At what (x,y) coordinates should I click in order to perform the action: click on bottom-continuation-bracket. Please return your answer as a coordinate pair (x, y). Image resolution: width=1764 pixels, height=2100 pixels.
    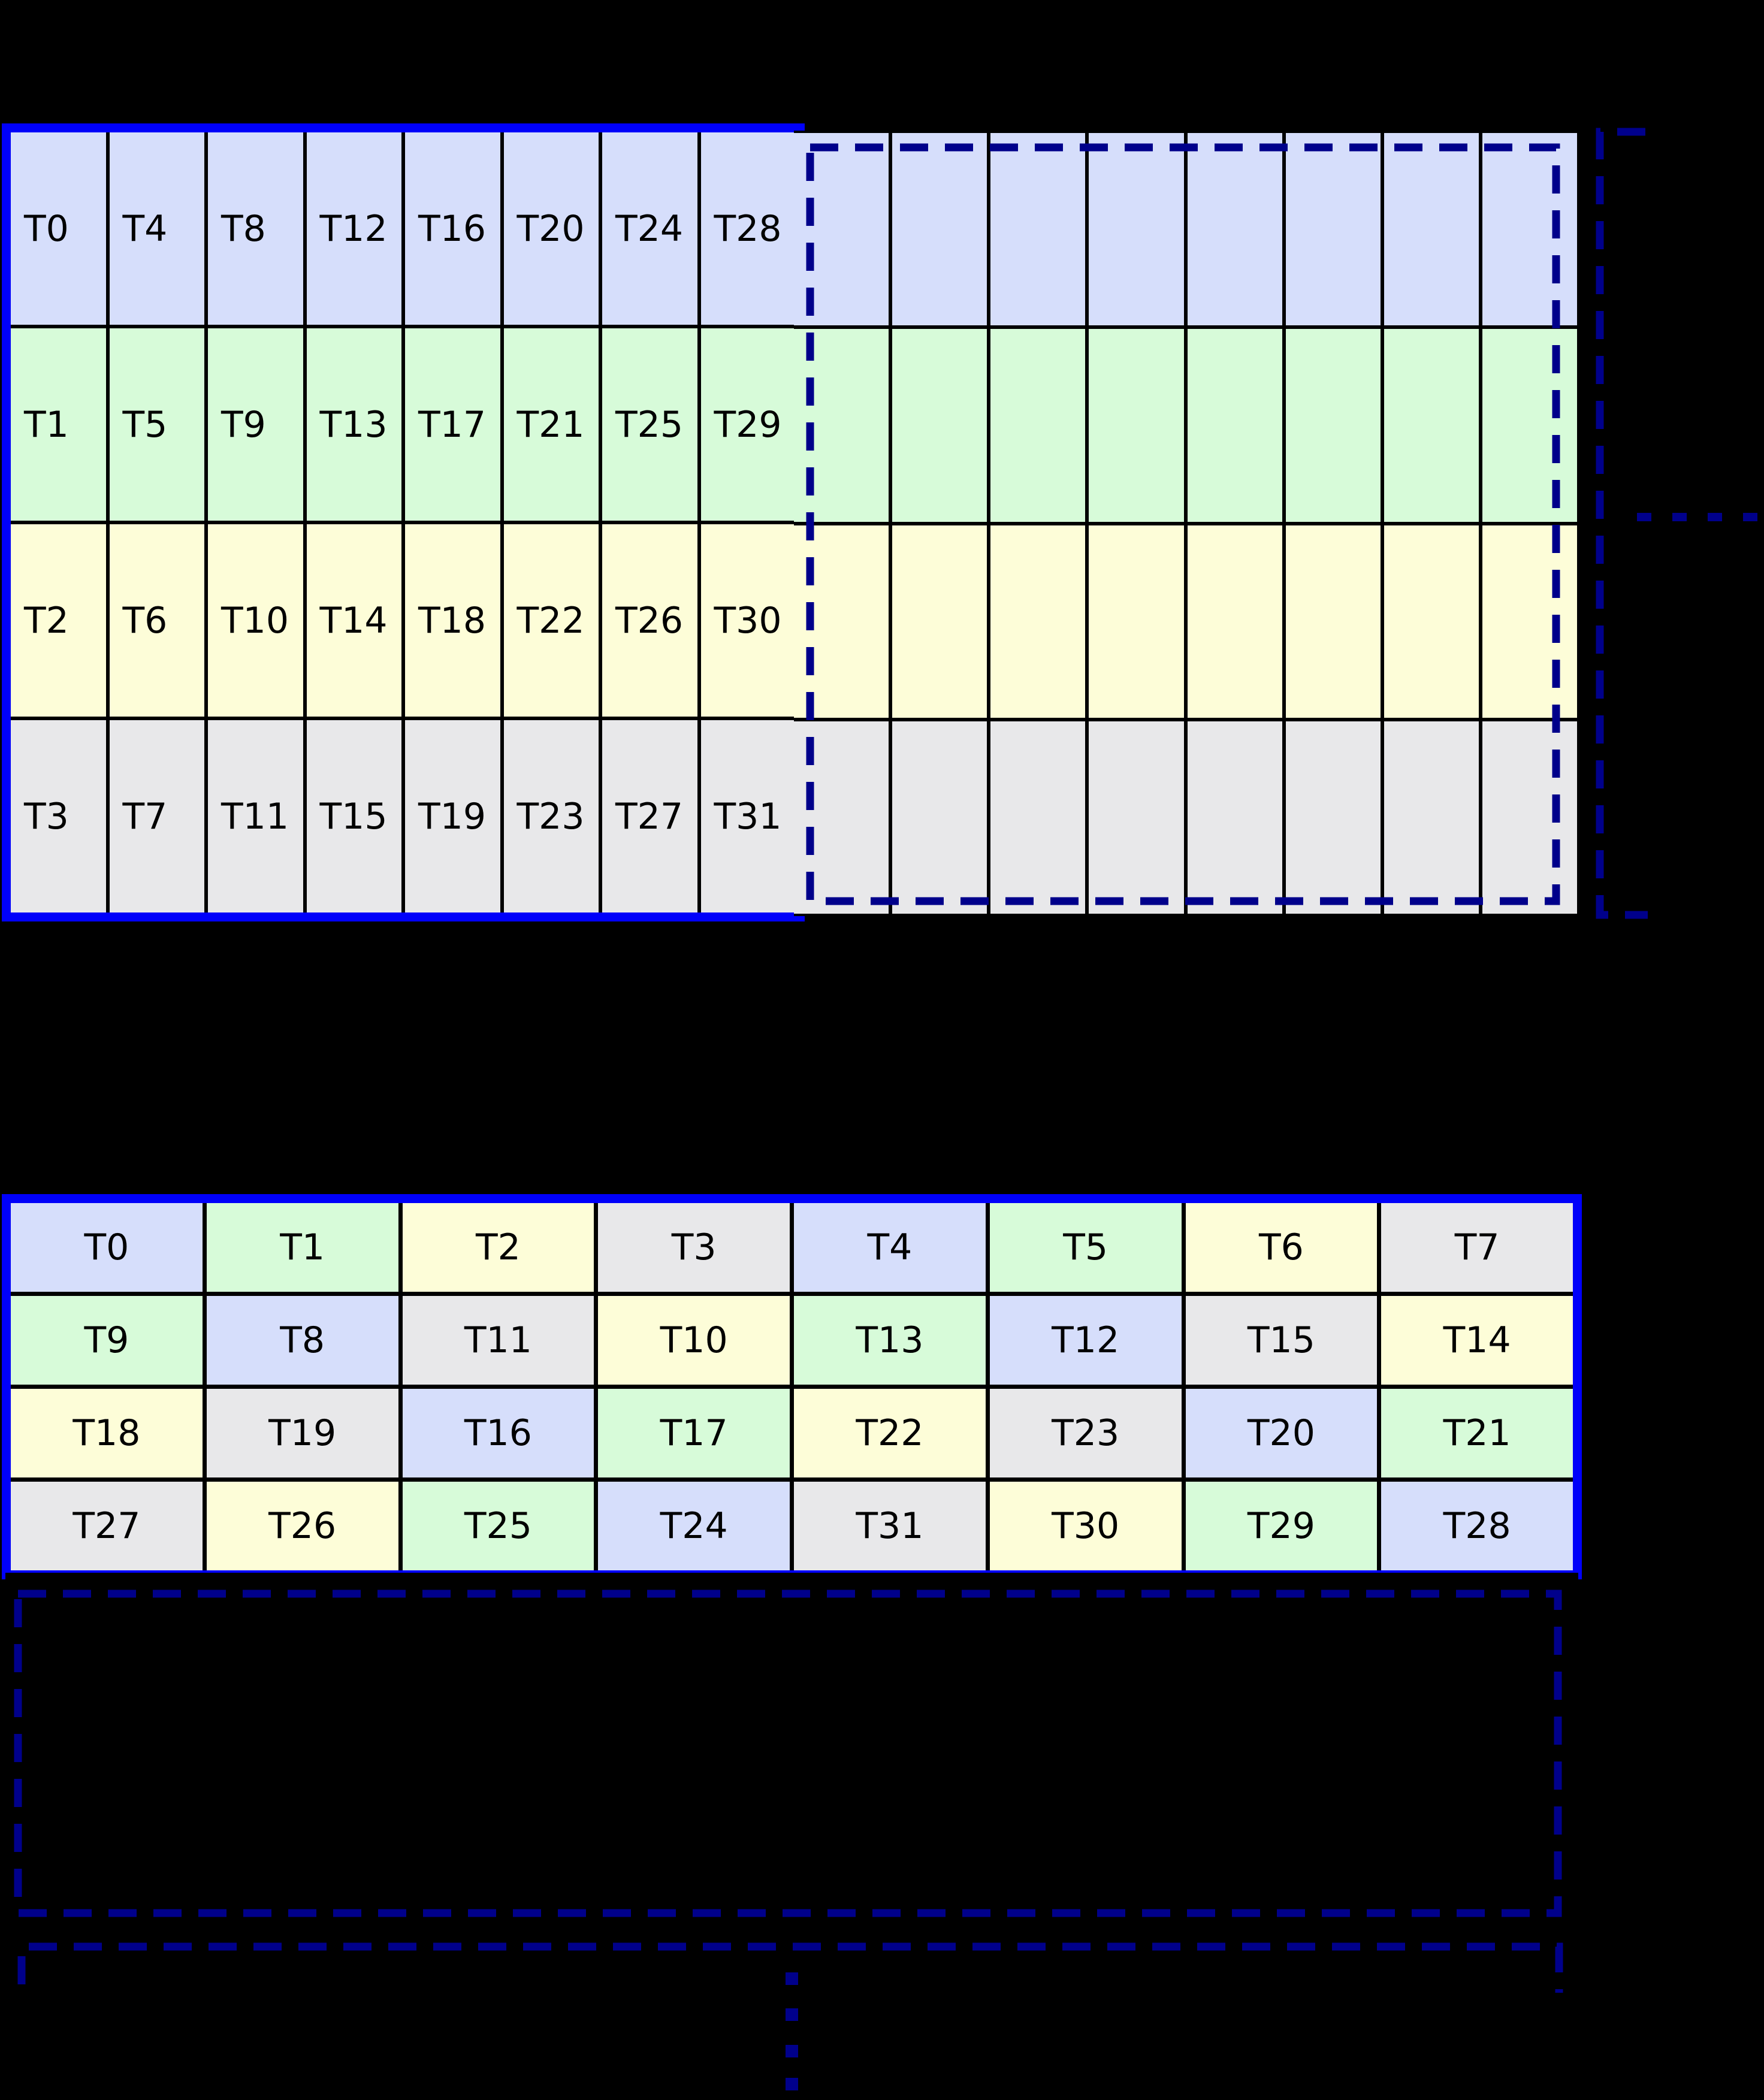
    Looking at the image, I should click on (790, 1968).